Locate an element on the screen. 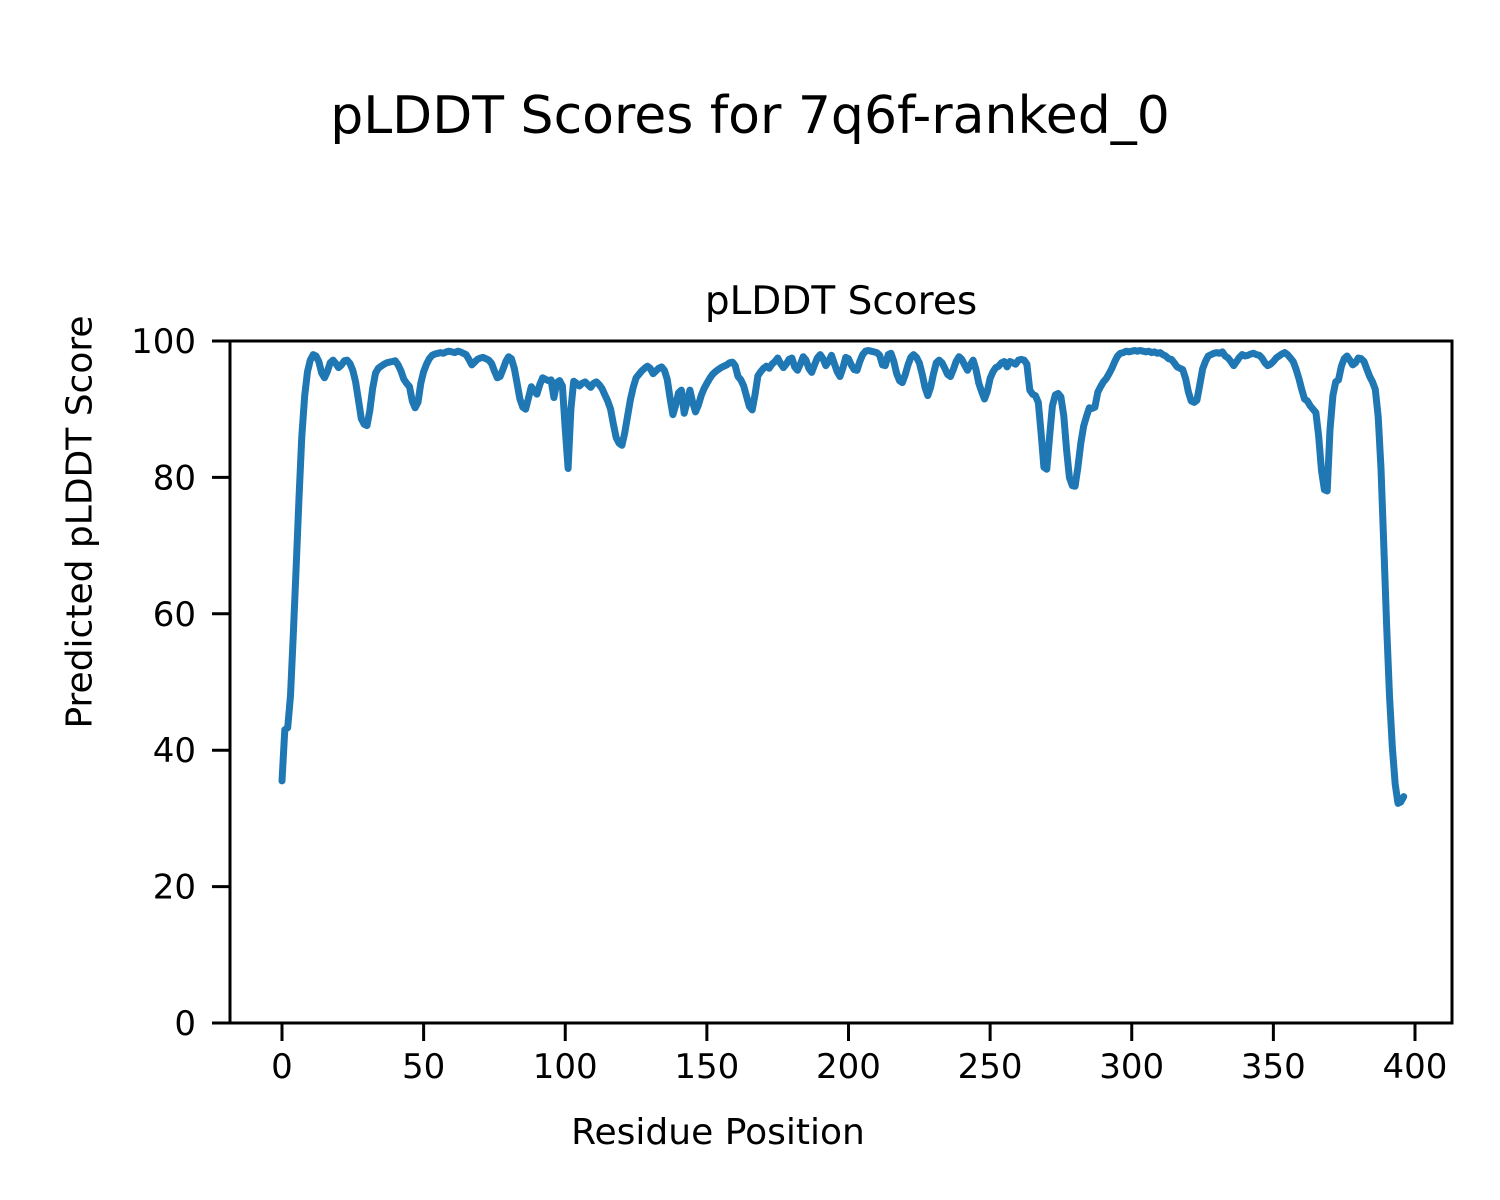 The image size is (1500, 1200). x-axis-ticks: 0 50 100 150 200 250 300 350 400 is located at coordinates (859, 1055).